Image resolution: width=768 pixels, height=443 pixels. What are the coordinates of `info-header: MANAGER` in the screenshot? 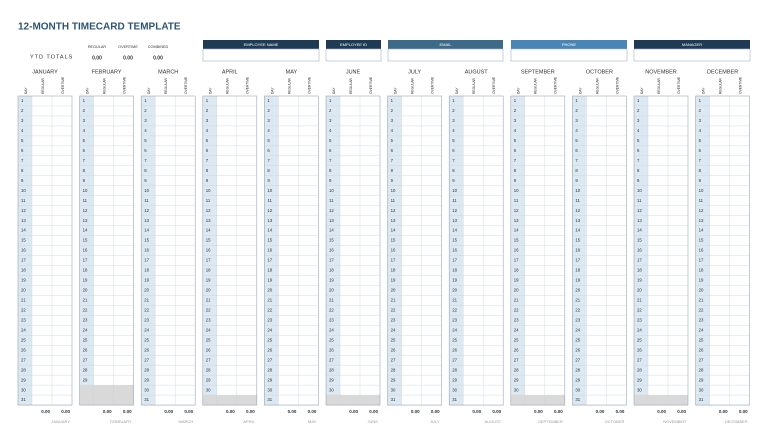 It's located at (692, 44).